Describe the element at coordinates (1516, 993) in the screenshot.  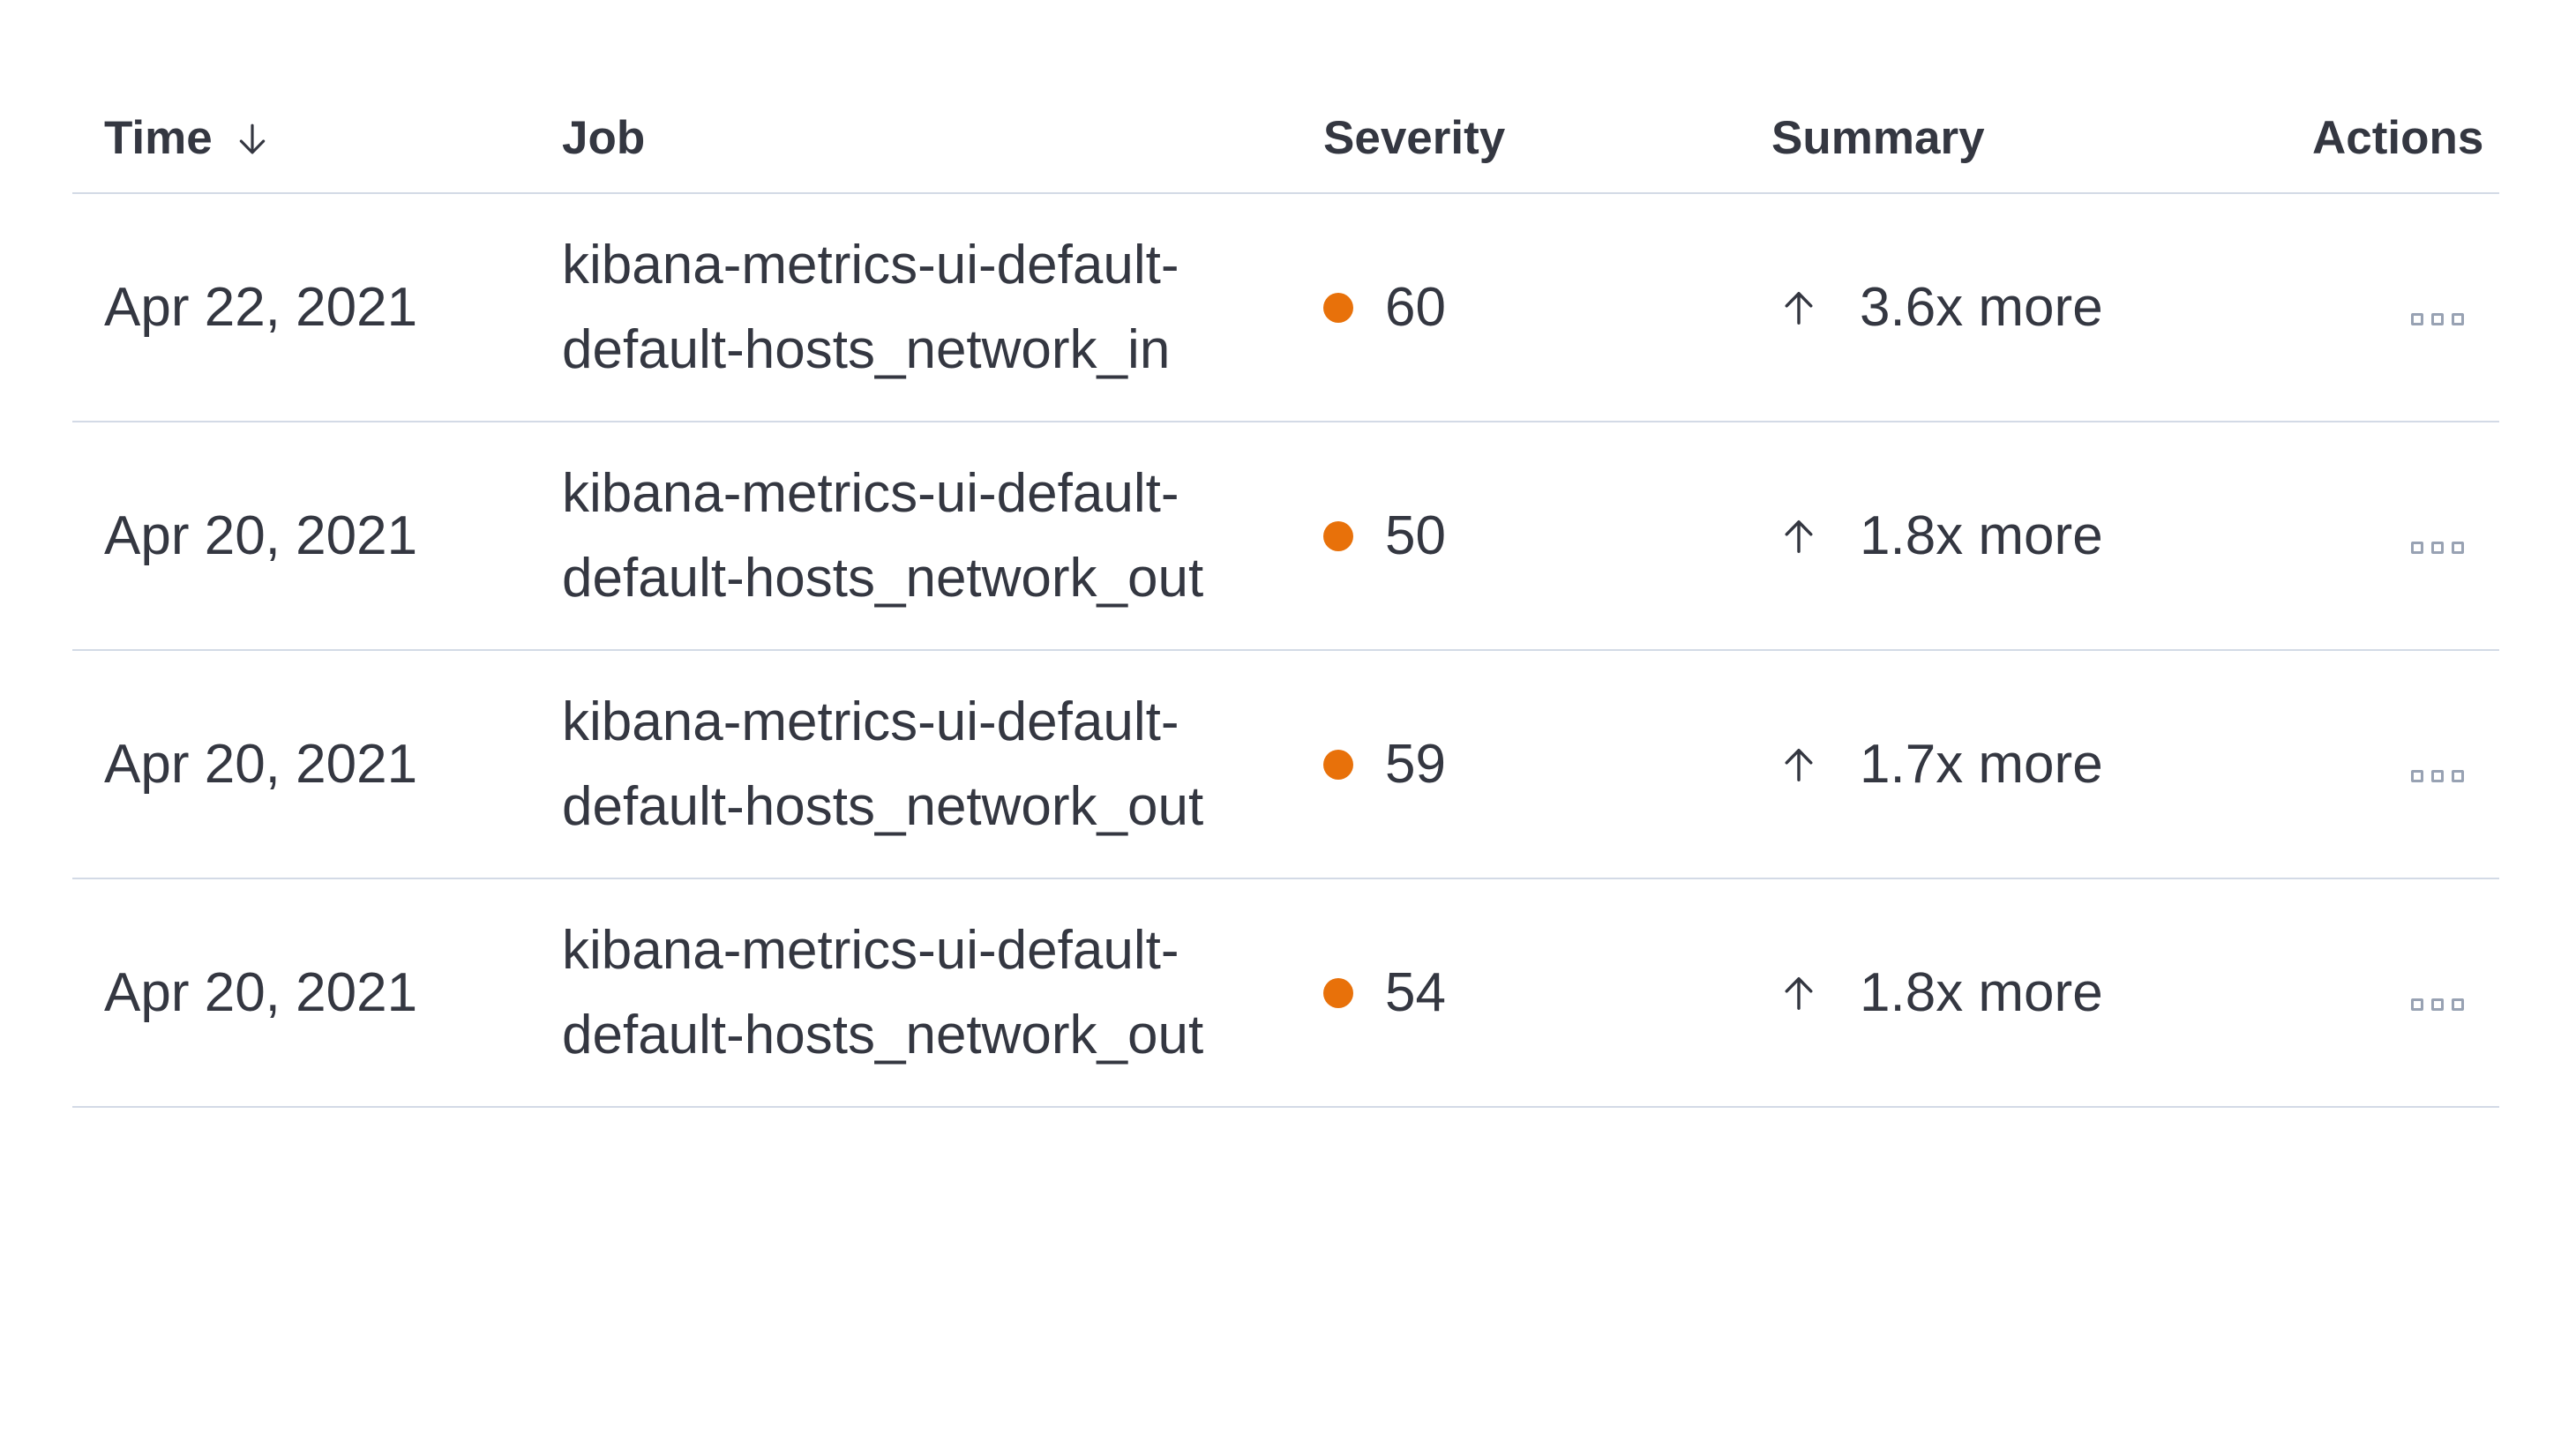
I see `anomaly-severity: 54` at that location.